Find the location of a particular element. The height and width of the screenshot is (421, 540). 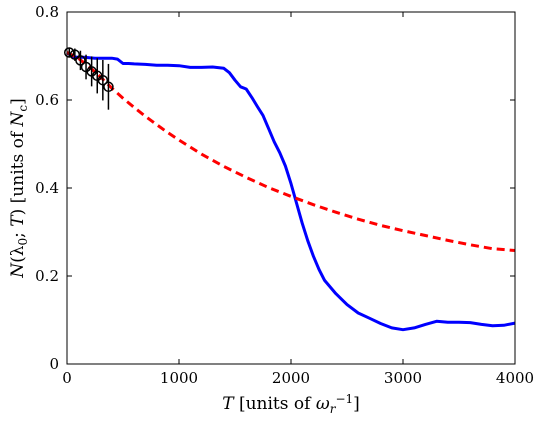

y-axis-label: N(λ0; T) [units of Nc] is located at coordinates (19, 188).